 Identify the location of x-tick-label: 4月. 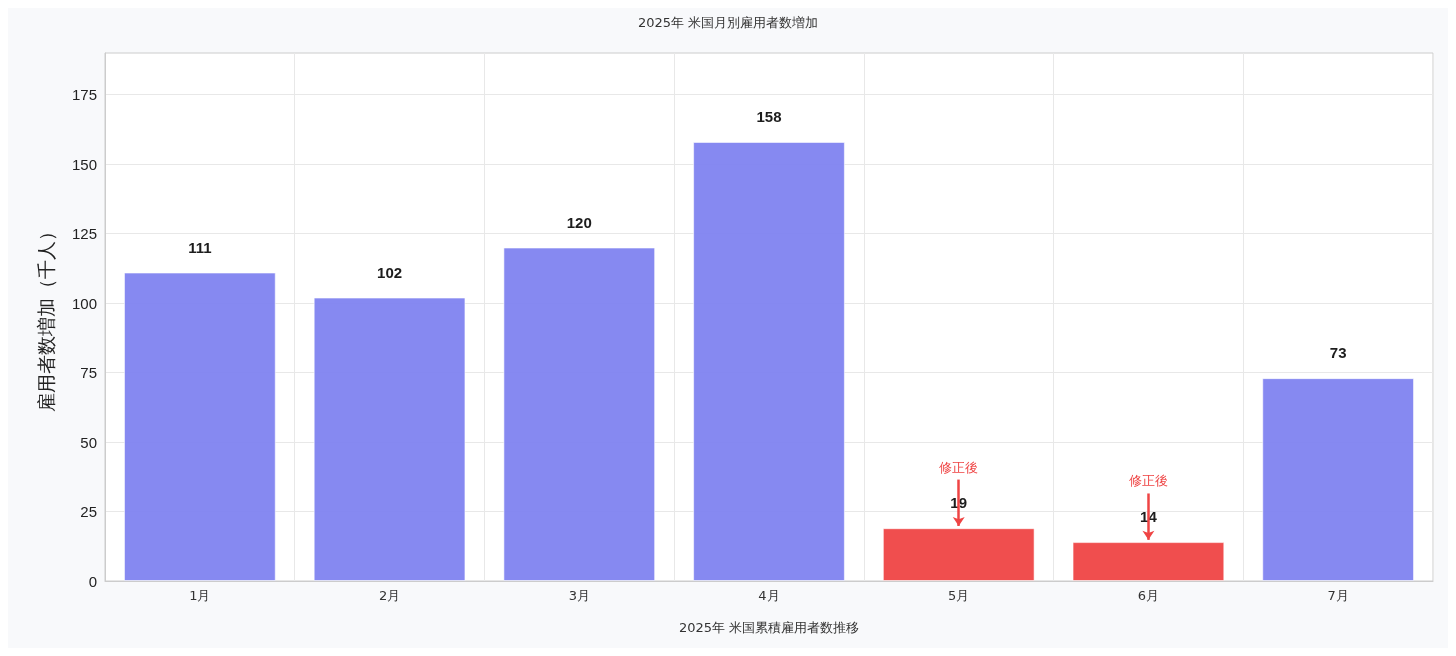
(769, 595).